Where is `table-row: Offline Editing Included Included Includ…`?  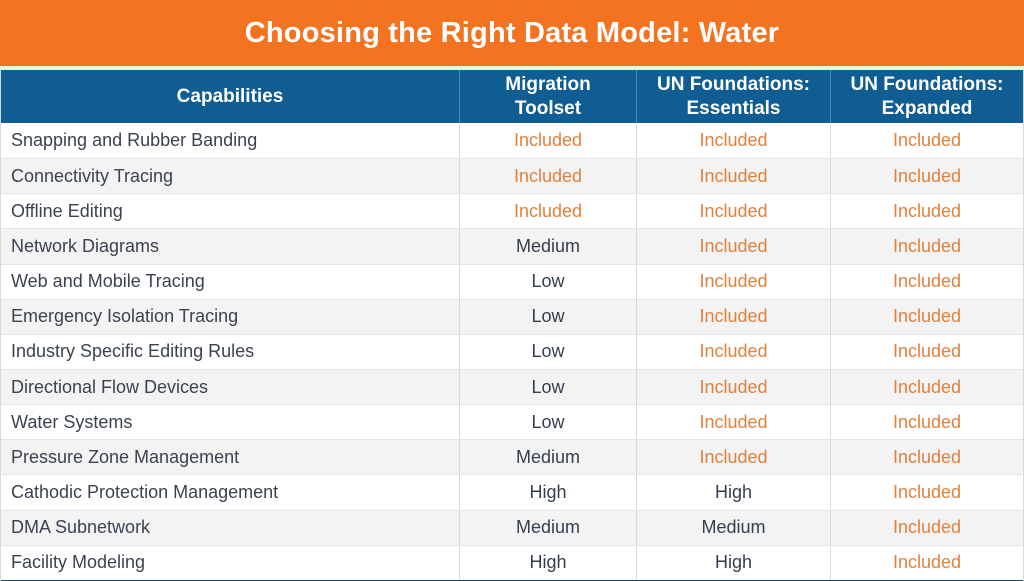
table-row: Offline Editing Included Included Includ… is located at coordinates (512, 211).